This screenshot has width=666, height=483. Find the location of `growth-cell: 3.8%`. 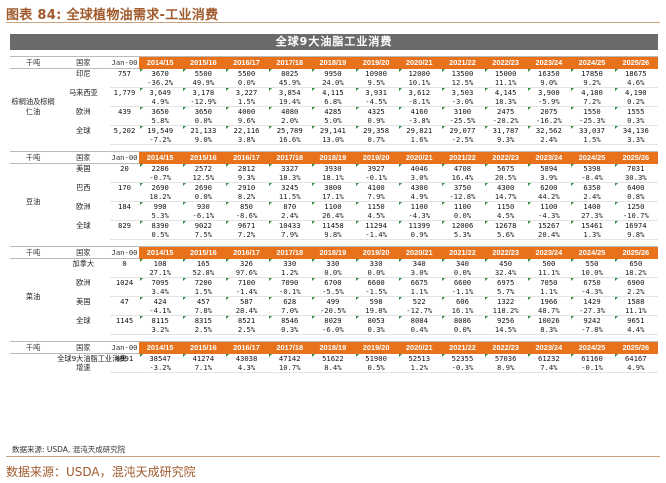

growth-cell: 3.8% is located at coordinates (246, 140).